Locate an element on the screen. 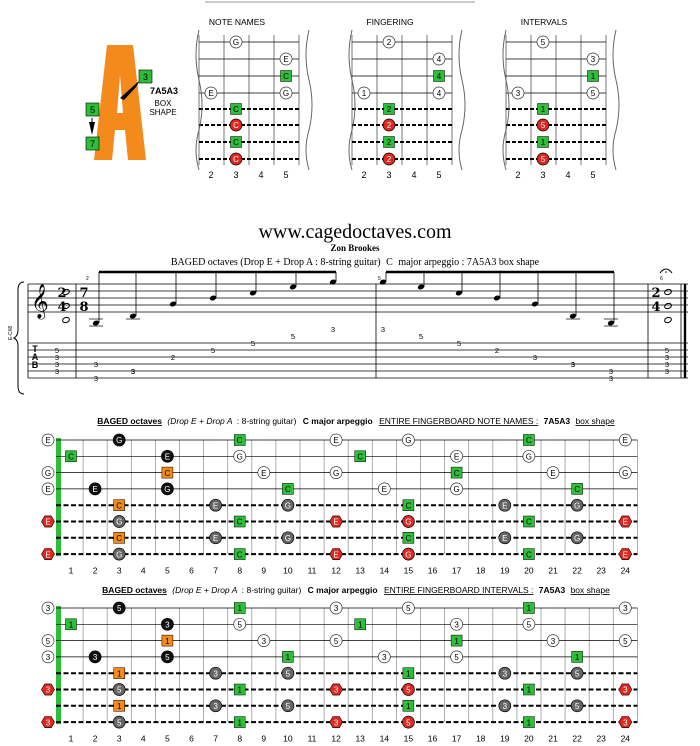 The width and height of the screenshot is (700, 746). fret-number: 15 is located at coordinates (409, 738).